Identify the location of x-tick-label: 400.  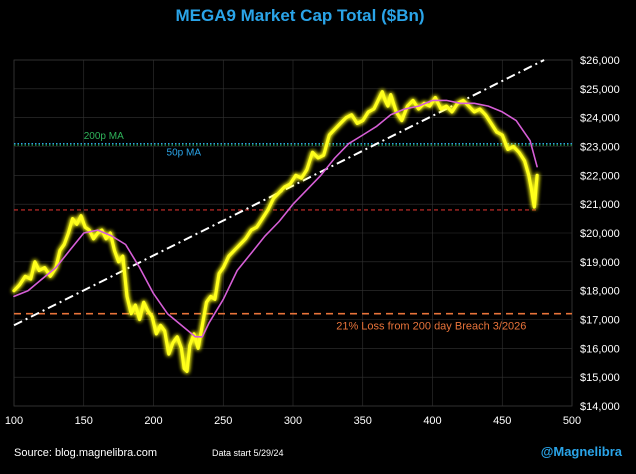
(432, 421).